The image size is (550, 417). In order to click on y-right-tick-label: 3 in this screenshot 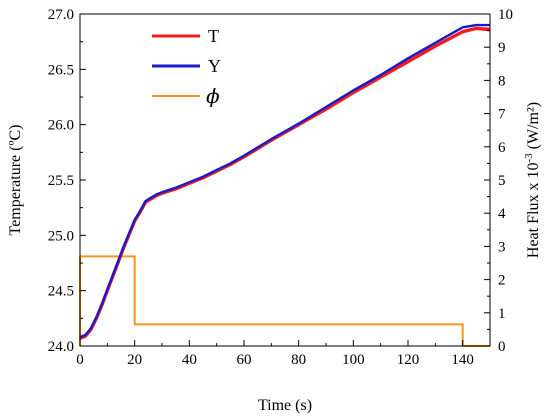, I will do `click(502, 247)`.